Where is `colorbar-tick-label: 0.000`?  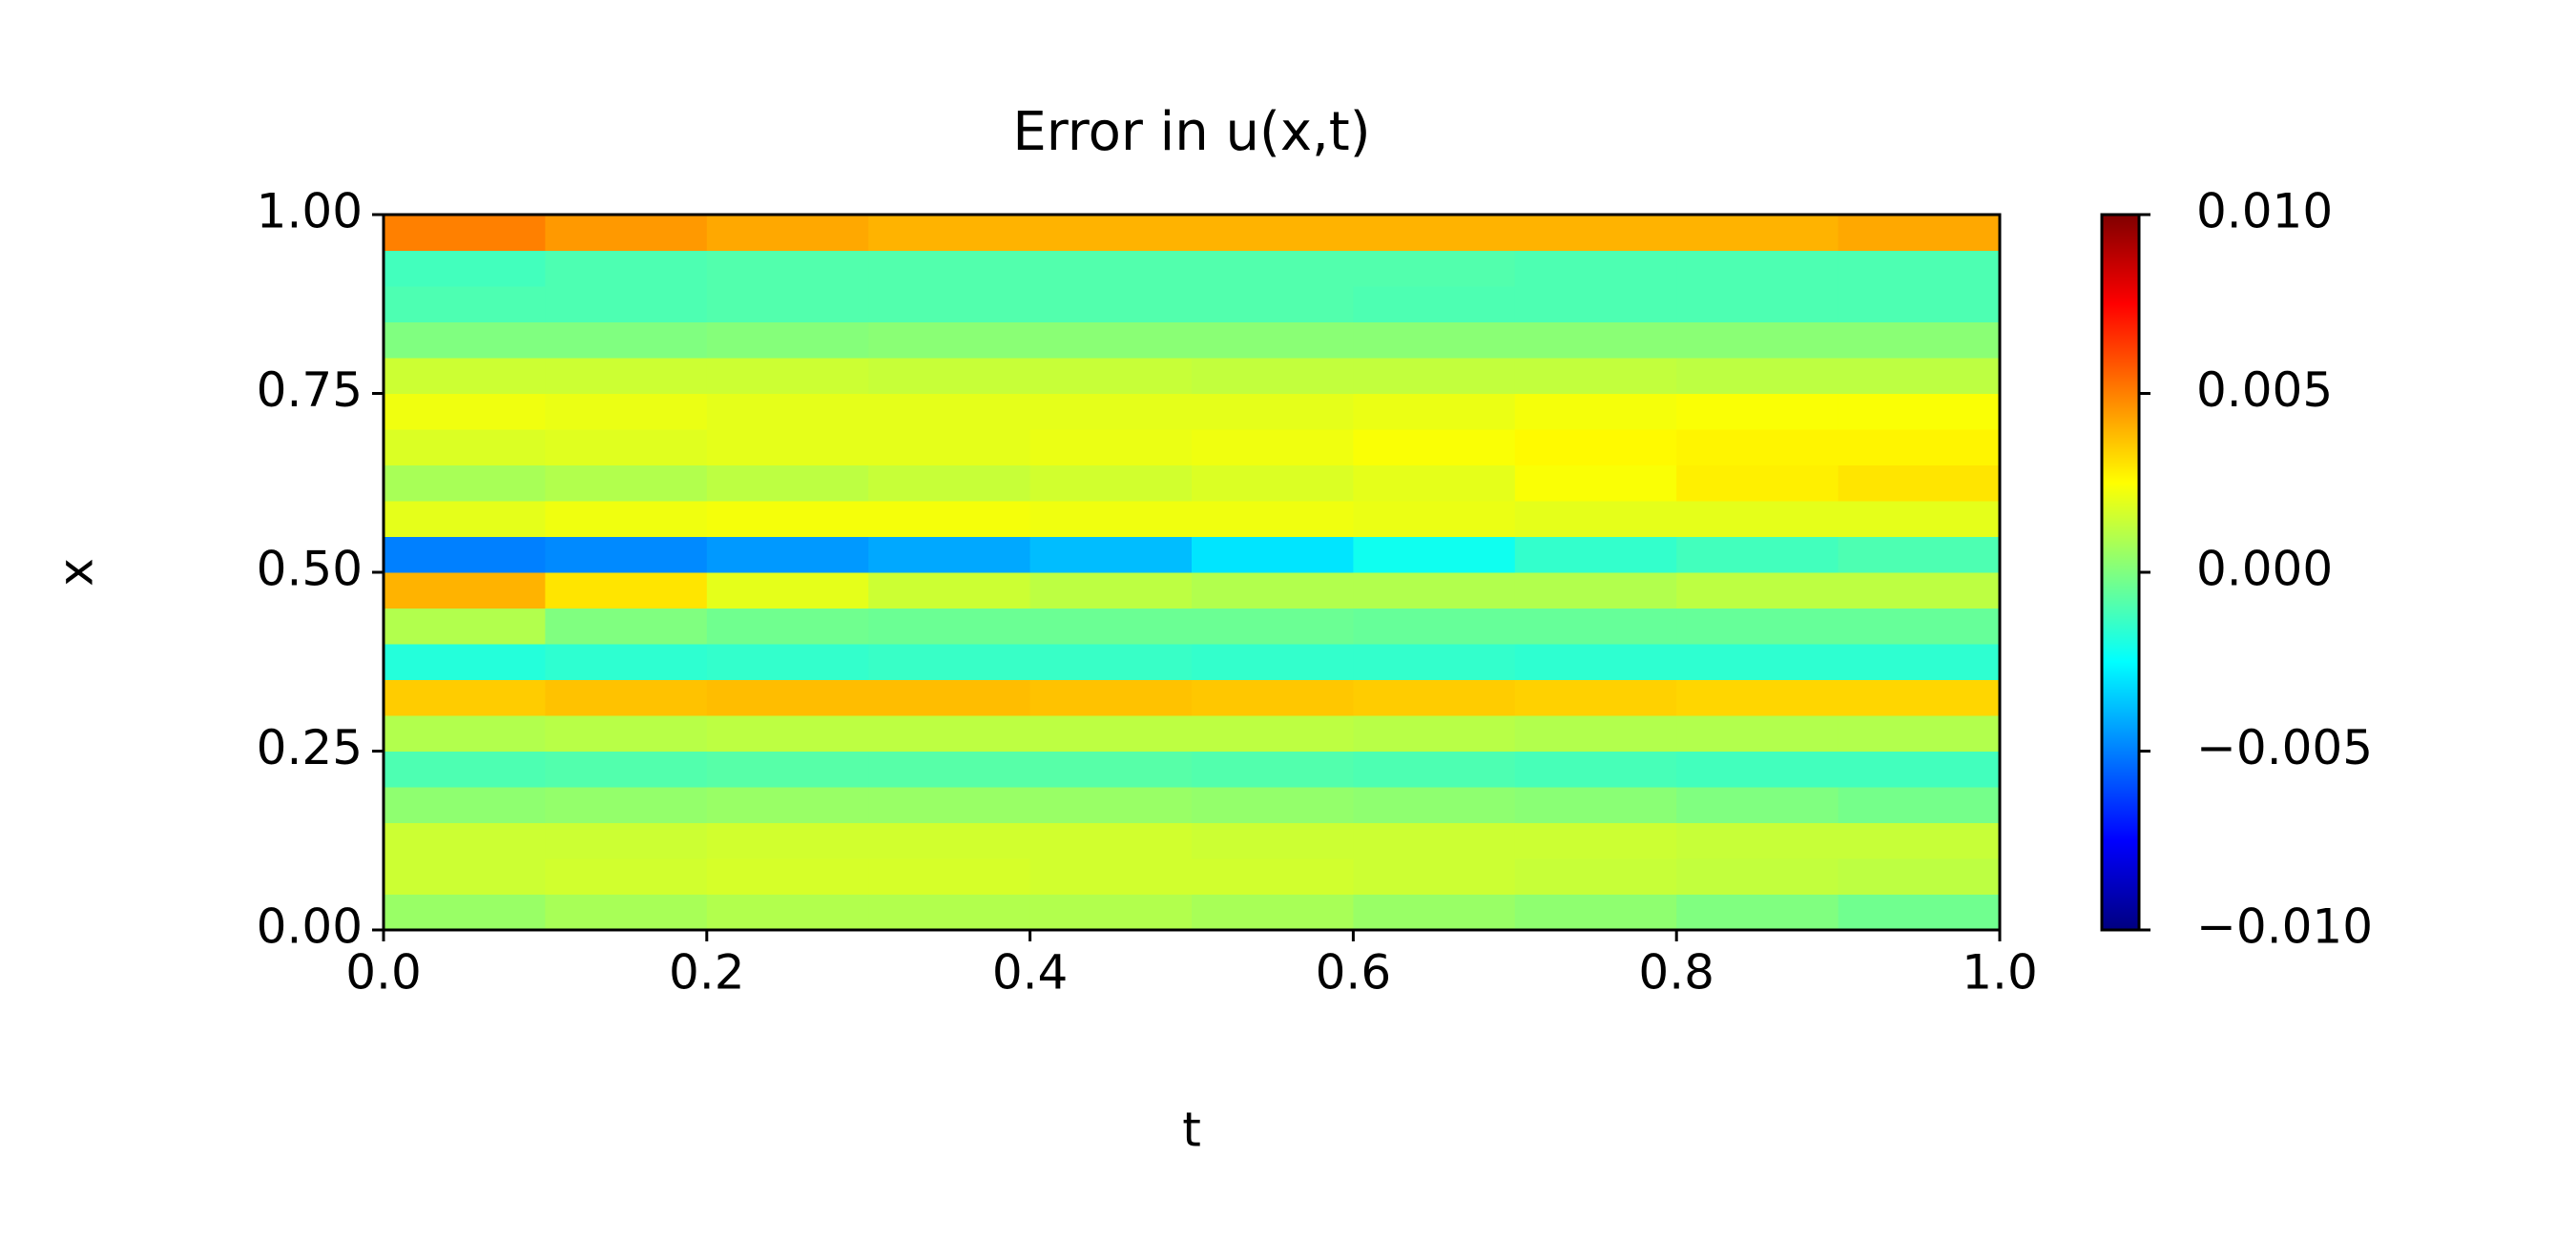 colorbar-tick-label: 0.000 is located at coordinates (2264, 569).